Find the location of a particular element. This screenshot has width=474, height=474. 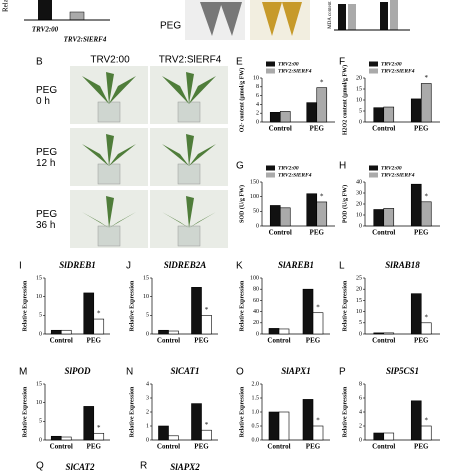

panel-title: SlAREB1 is located at coordinates (296, 265).